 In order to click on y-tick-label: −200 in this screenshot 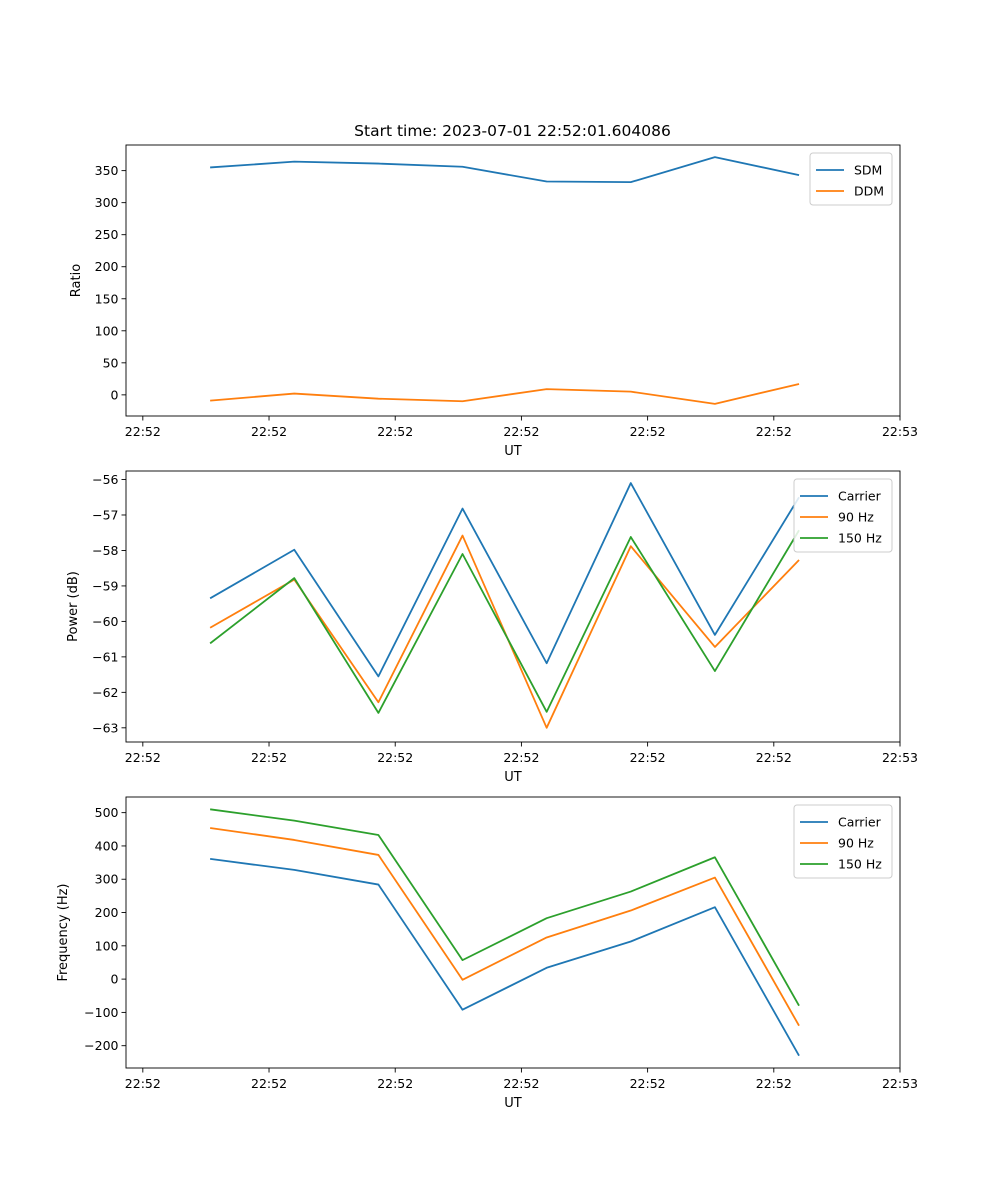, I will do `click(101, 1045)`.